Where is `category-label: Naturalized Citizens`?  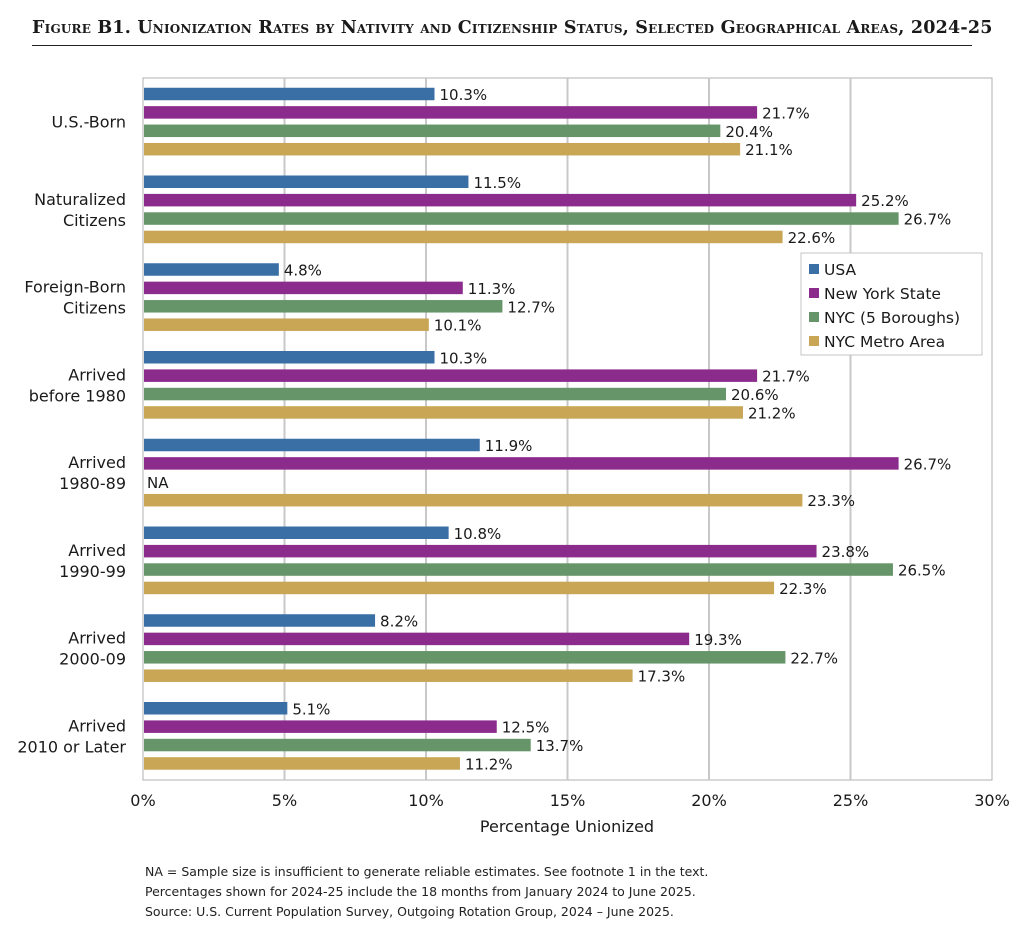
category-label: Naturalized Citizens is located at coordinates (80, 210).